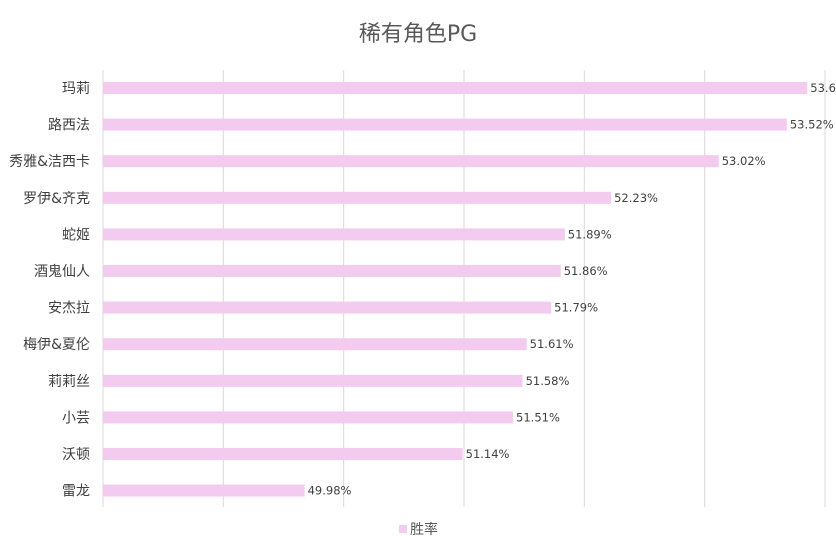  Describe the element at coordinates (56, 345) in the screenshot. I see `category-label: 梅伊&夏伦` at that location.